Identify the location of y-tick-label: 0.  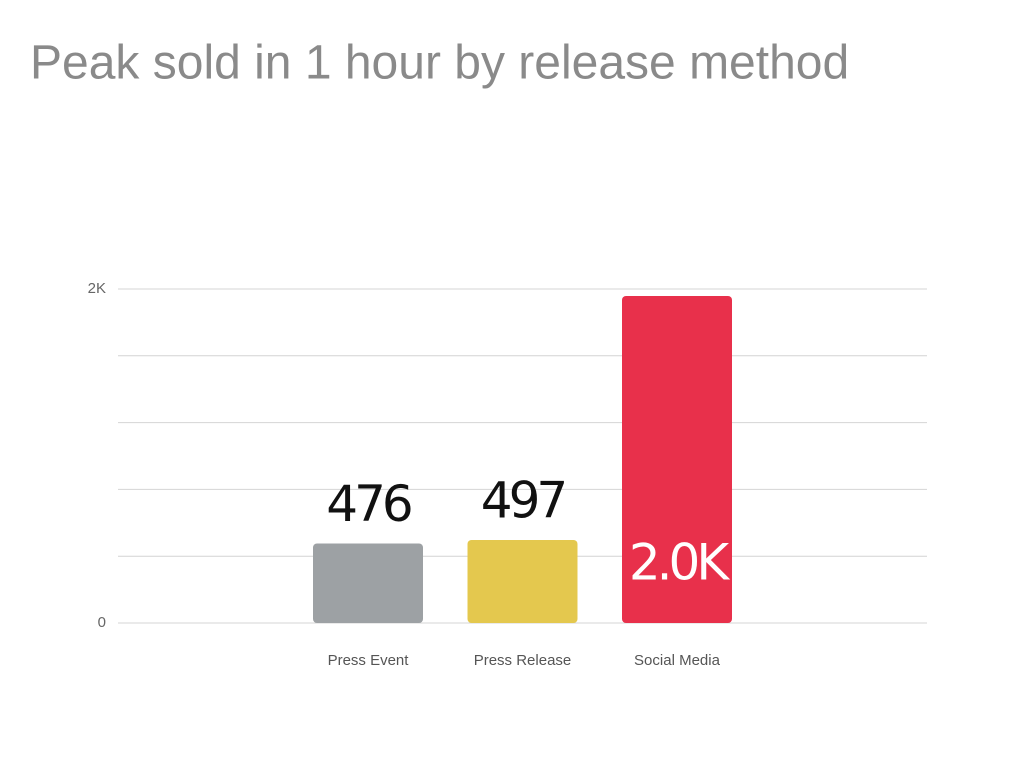
(102, 622).